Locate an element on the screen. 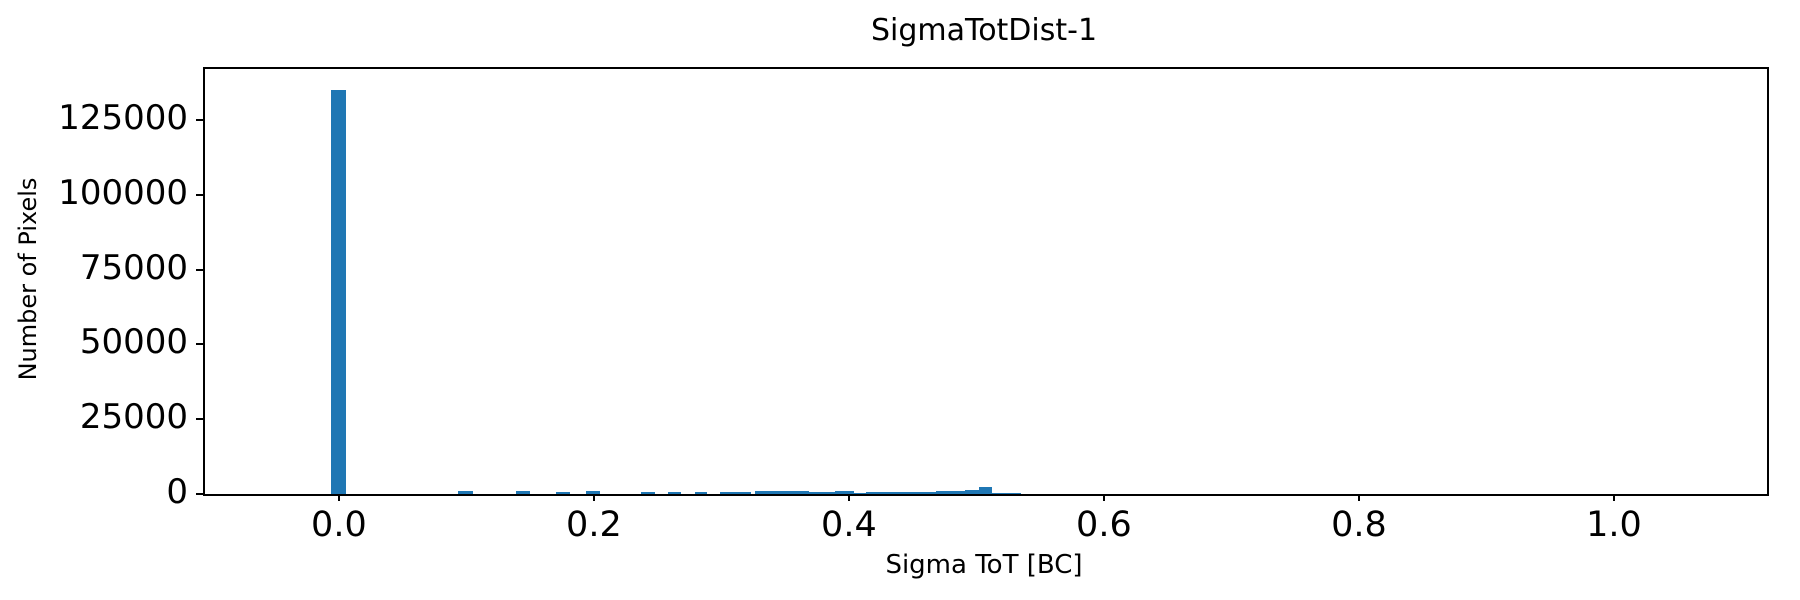  x-axis-label: Sigma ToT [BC] is located at coordinates (984, 565).